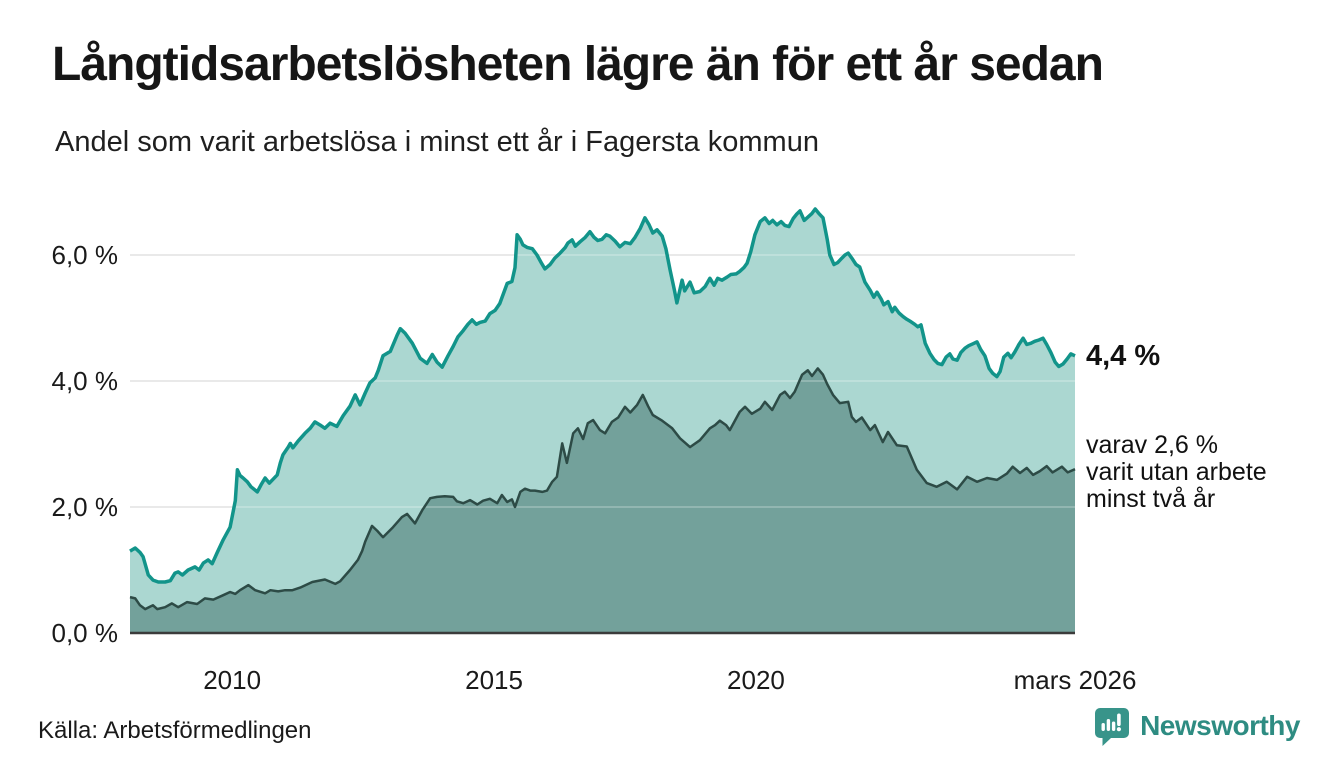  I want to click on newsworthy-logo-icon, so click(1112, 726).